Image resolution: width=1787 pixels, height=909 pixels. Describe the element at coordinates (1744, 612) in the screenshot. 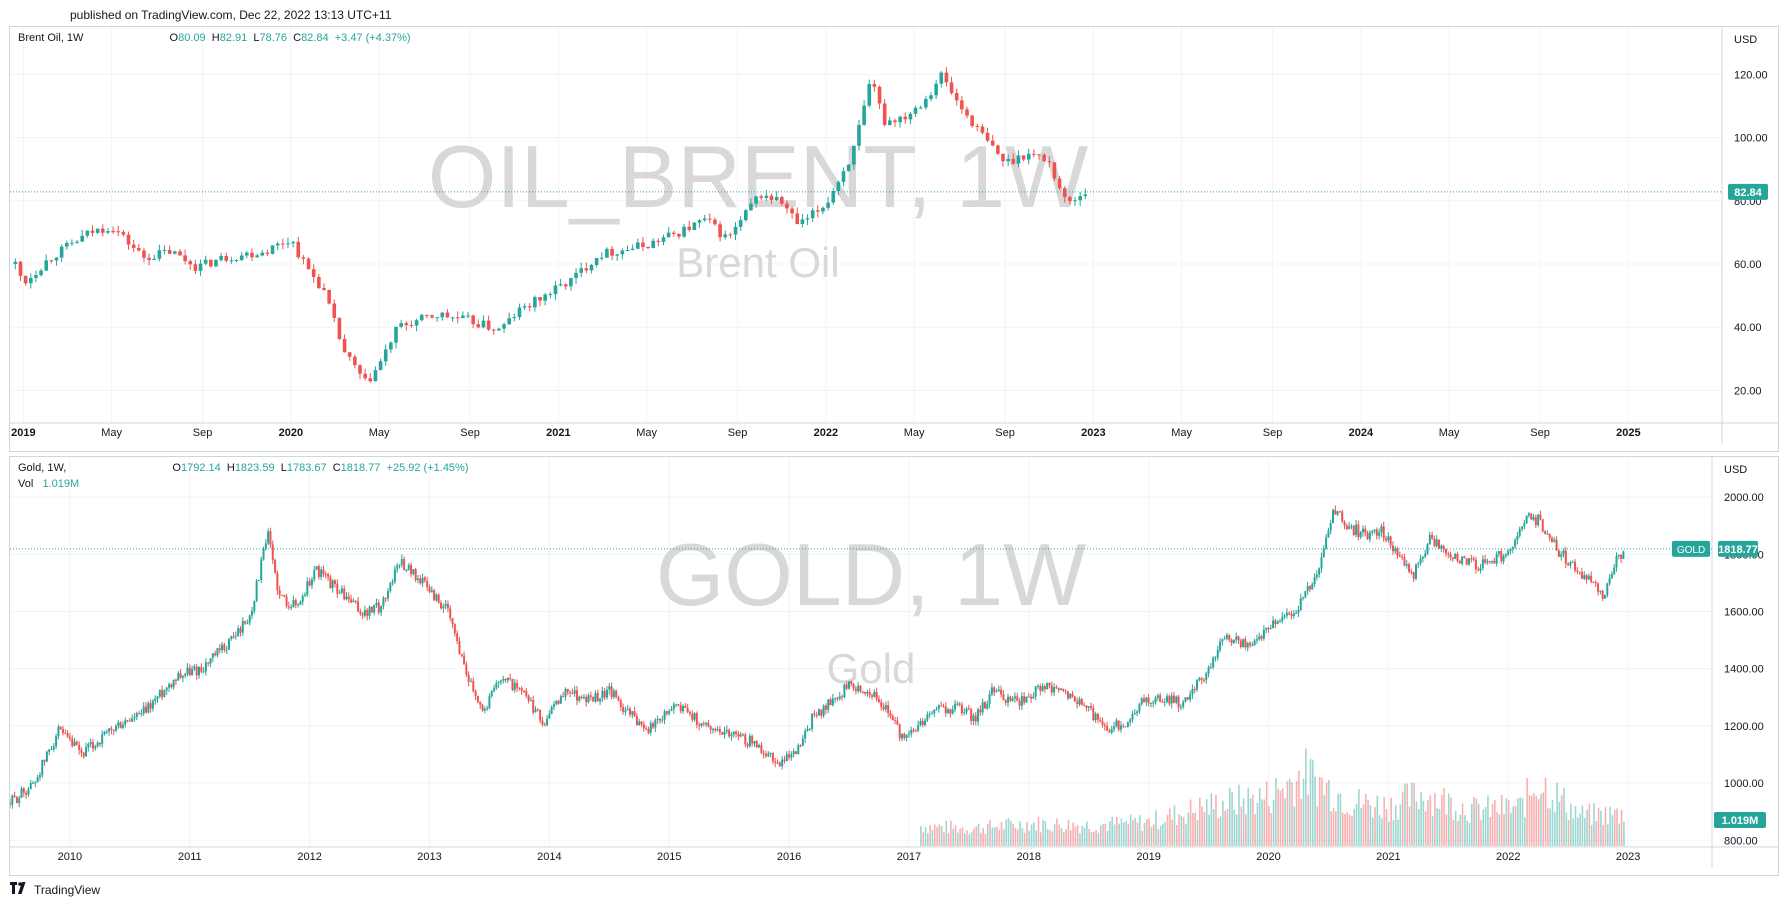

I see `y-tick-label: 1600.00` at that location.